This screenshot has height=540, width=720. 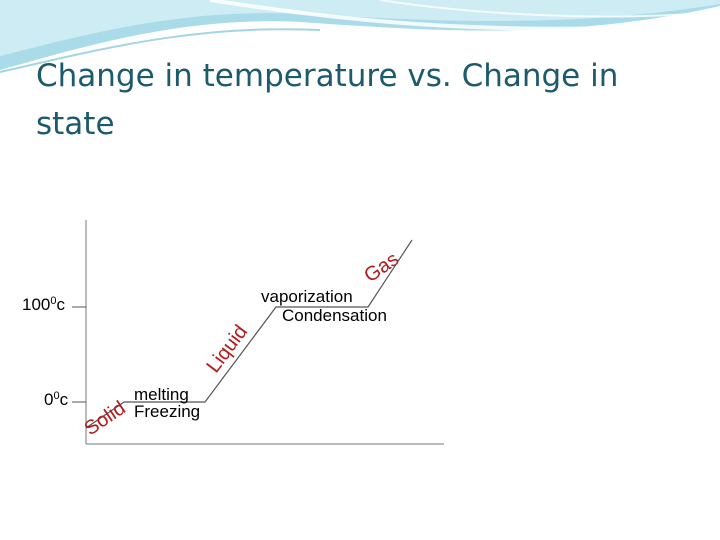 What do you see at coordinates (44, 304) in the screenshot?
I see `label-100c: 1000c` at bounding box center [44, 304].